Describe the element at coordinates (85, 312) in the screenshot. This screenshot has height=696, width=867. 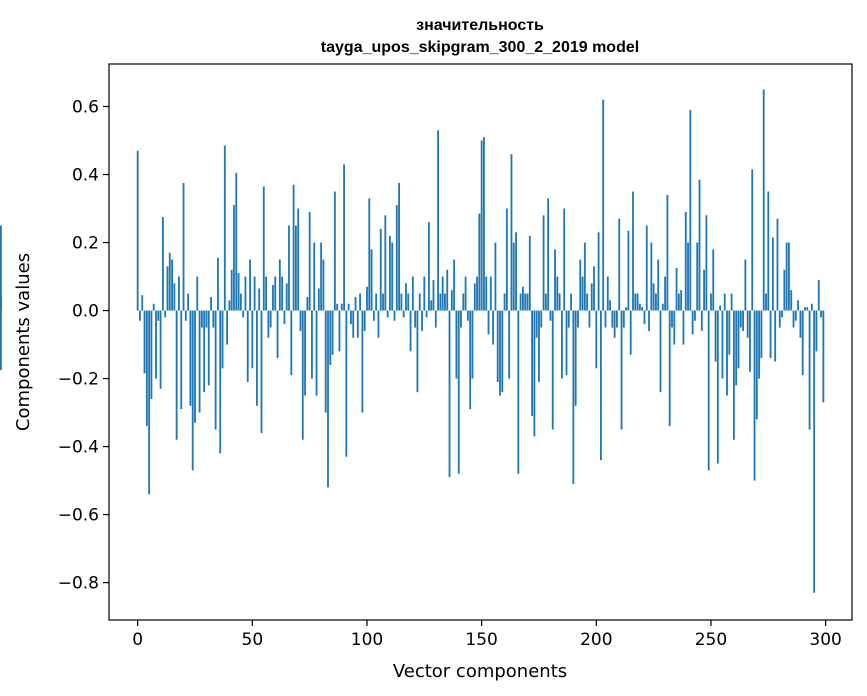
I see `y-tick-label: 0.0` at that location.